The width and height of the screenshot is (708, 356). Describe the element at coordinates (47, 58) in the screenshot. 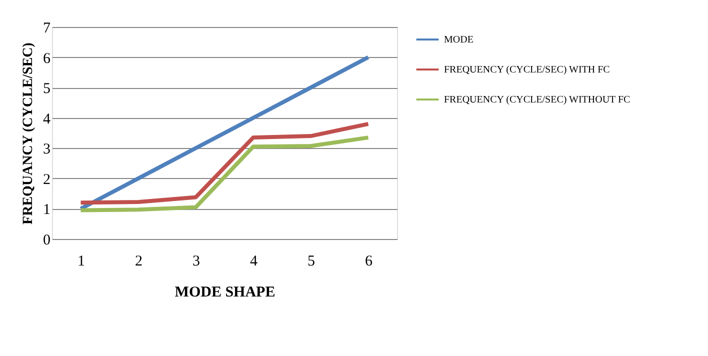

I see `y-tick-label: 6` at that location.